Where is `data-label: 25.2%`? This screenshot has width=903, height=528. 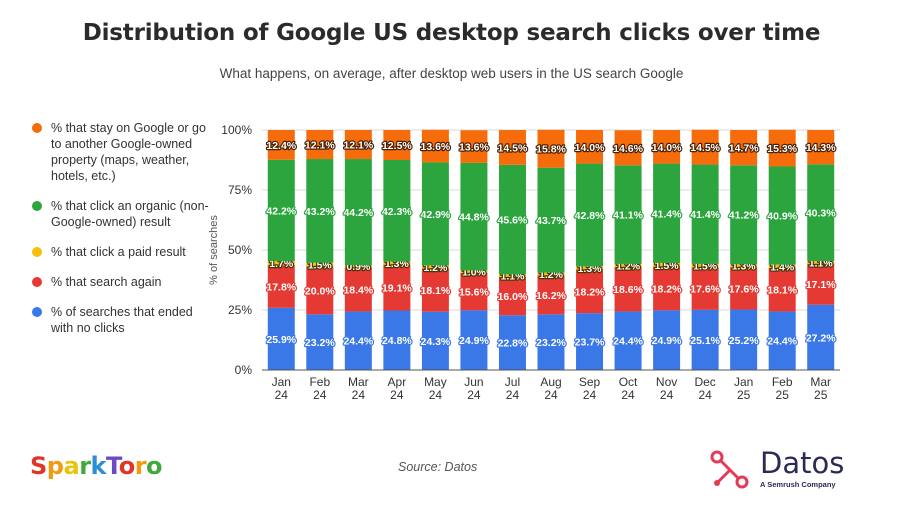
data-label: 25.2% is located at coordinates (744, 341).